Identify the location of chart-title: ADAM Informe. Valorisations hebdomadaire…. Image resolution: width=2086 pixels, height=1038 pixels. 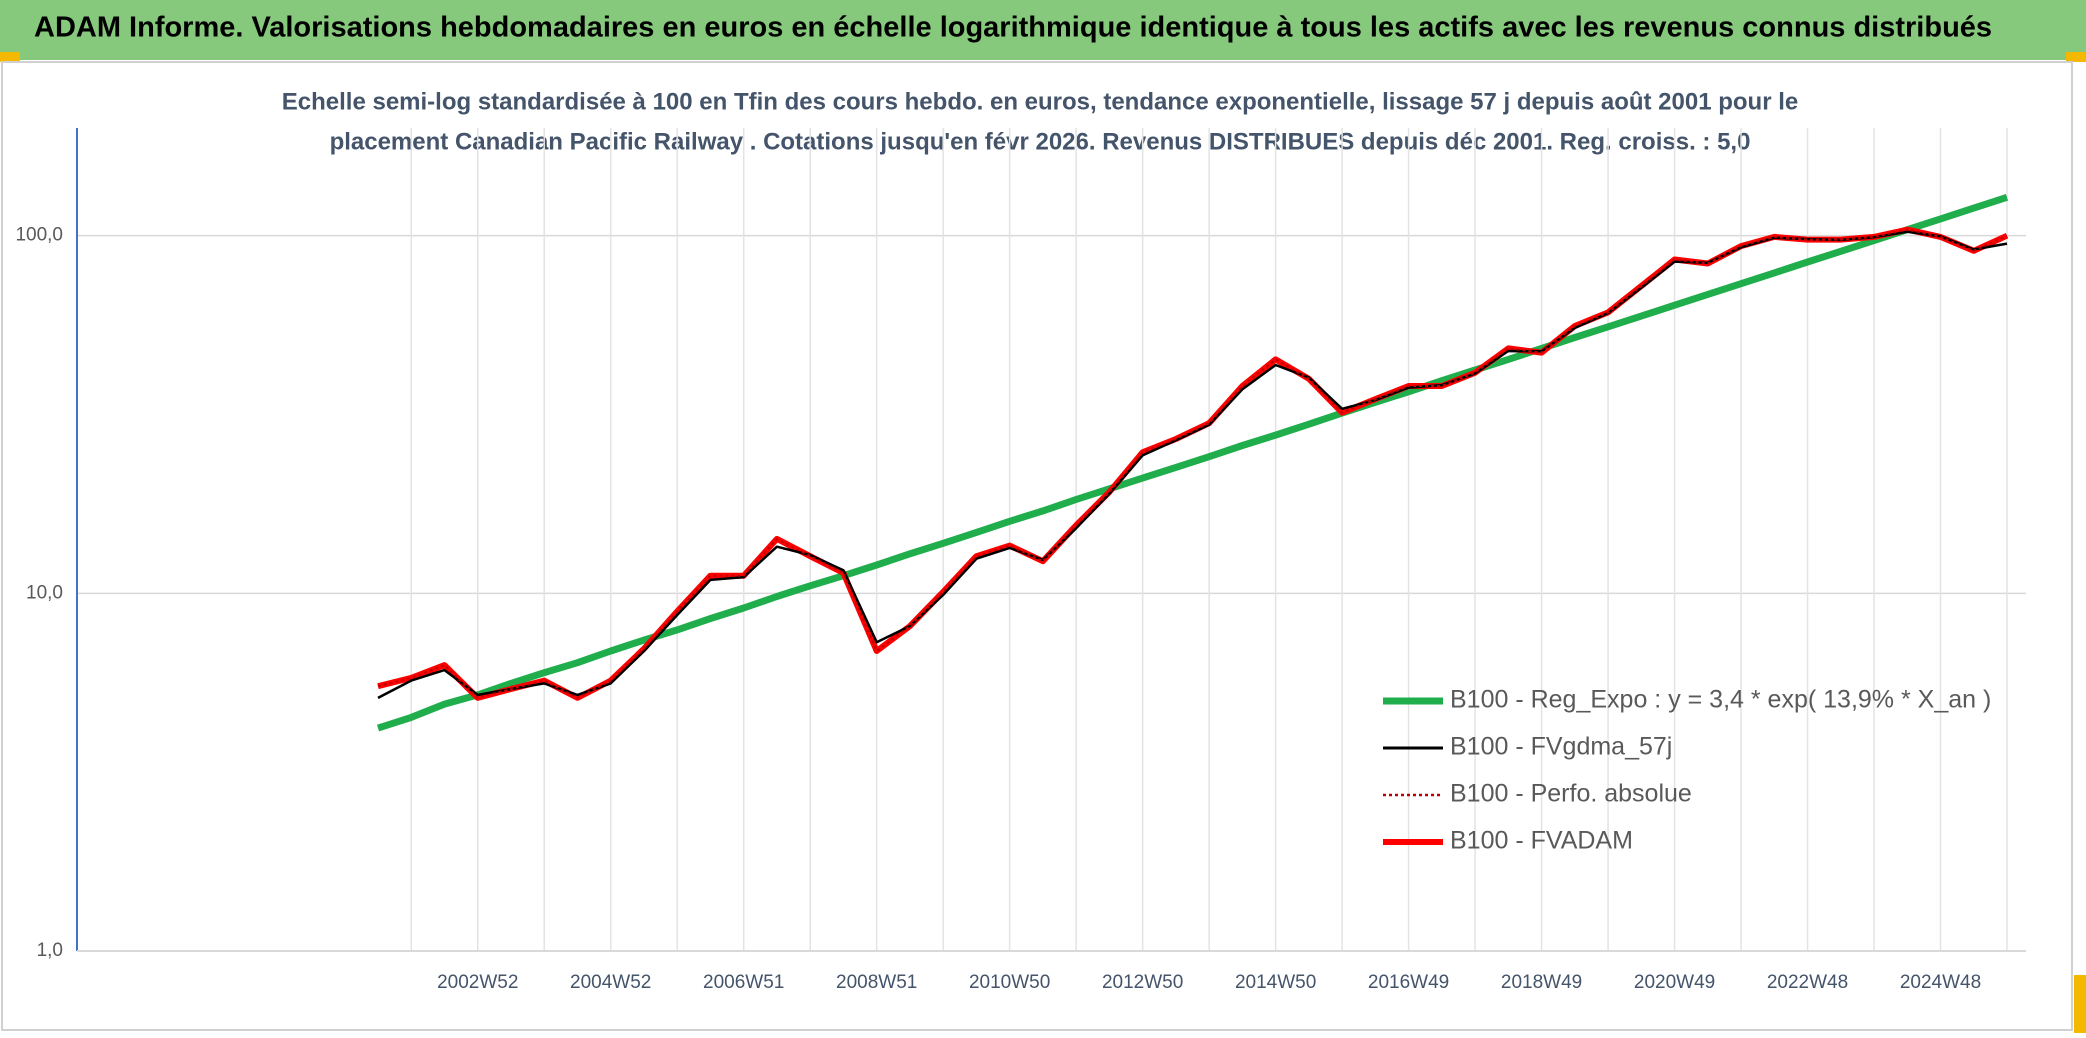
(1013, 28).